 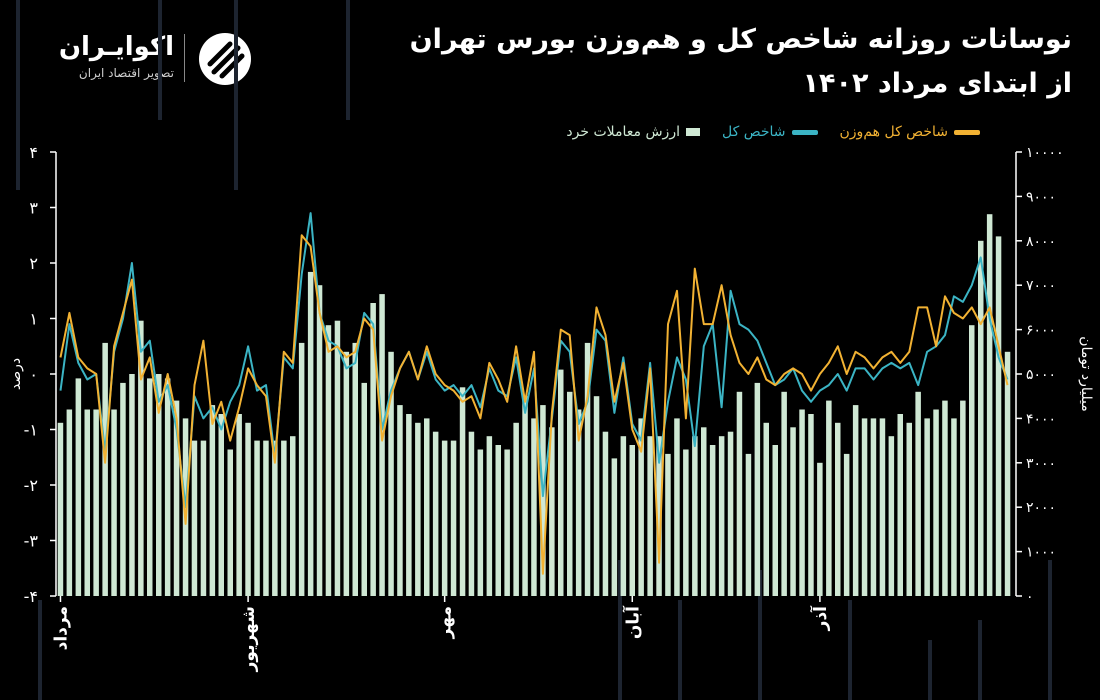 What do you see at coordinates (31, 596) in the screenshot?
I see `left-tick-label: -۴` at bounding box center [31, 596].